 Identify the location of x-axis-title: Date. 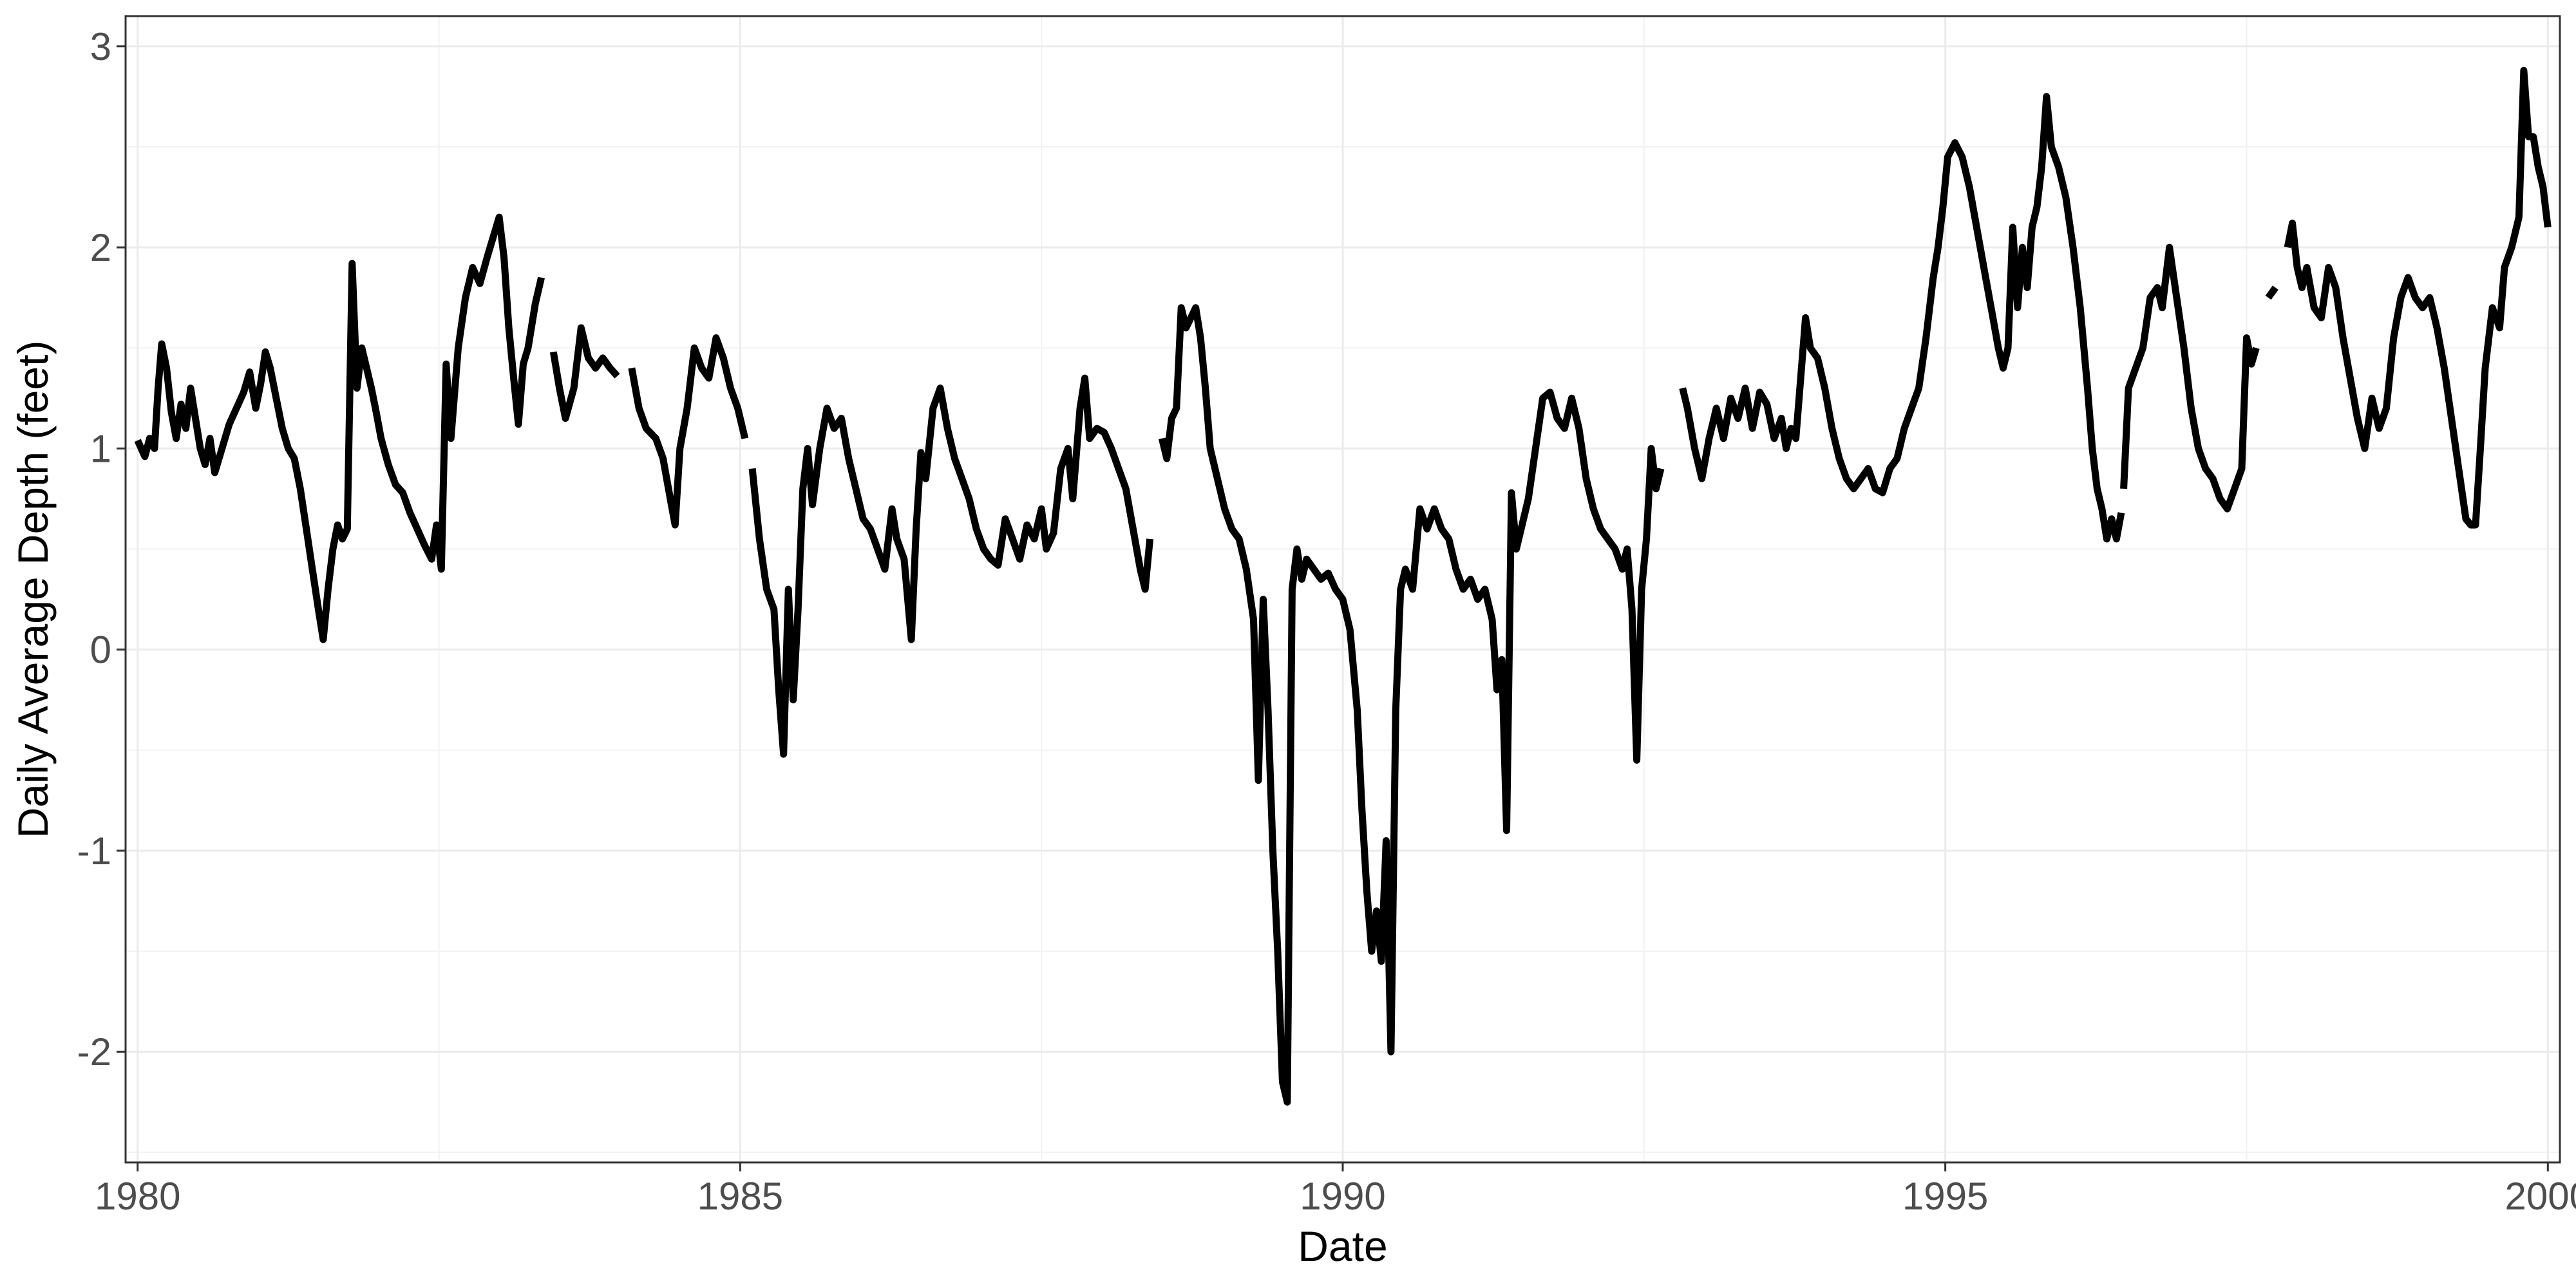
(1343, 1246).